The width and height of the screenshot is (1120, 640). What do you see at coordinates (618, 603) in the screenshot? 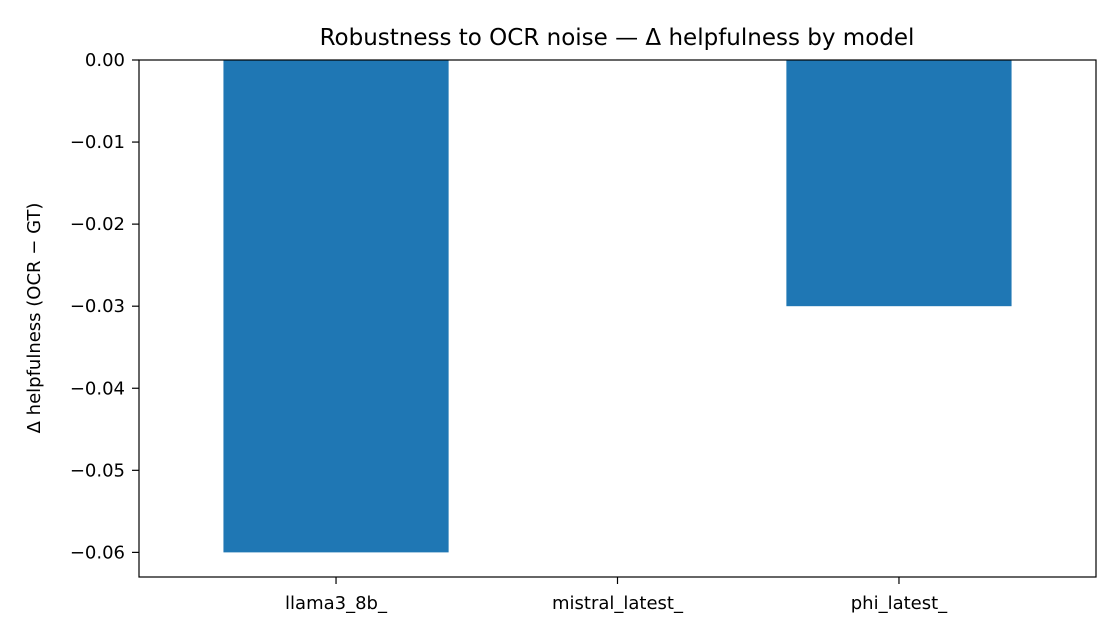
I see `x-tick-label: mistral_latest_` at bounding box center [618, 603].